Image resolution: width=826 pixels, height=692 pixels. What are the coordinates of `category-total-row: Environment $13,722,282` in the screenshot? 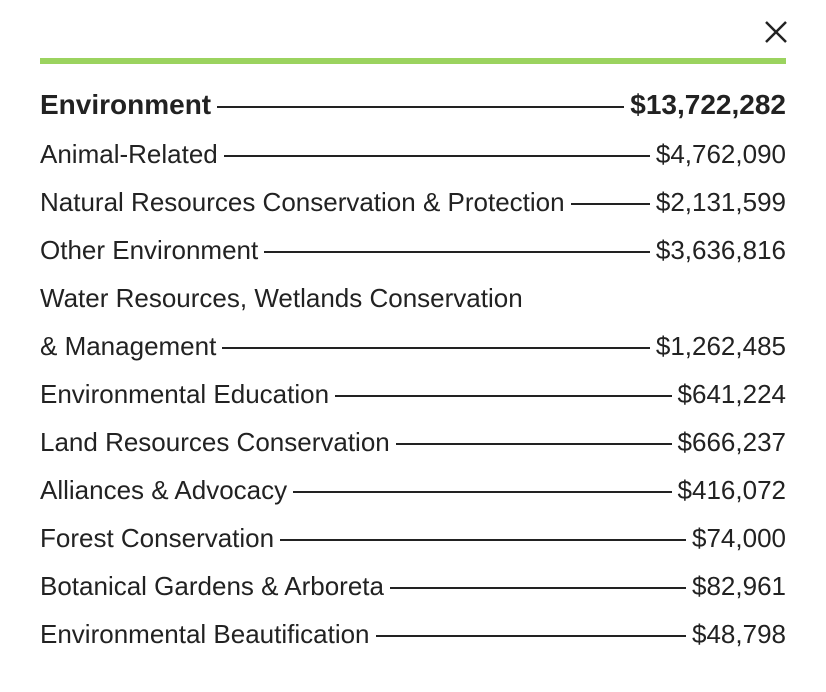 It's located at (413, 105).